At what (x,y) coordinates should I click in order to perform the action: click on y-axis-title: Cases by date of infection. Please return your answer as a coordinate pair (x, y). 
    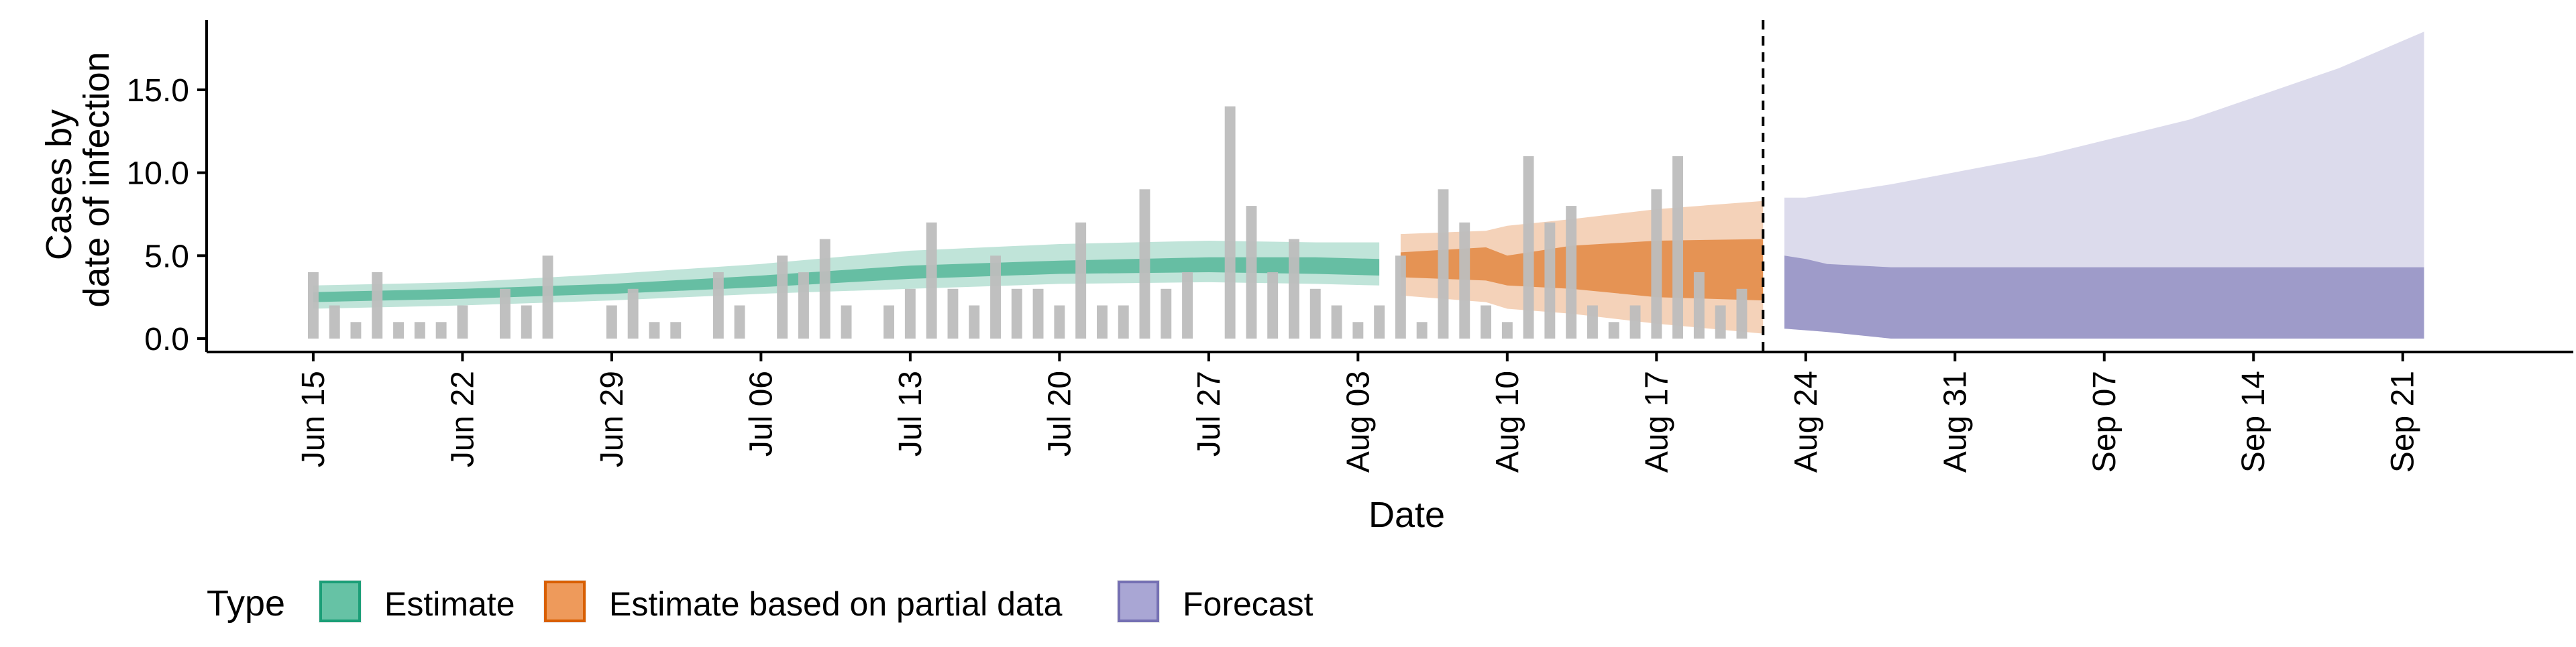
    Looking at the image, I should click on (78, 180).